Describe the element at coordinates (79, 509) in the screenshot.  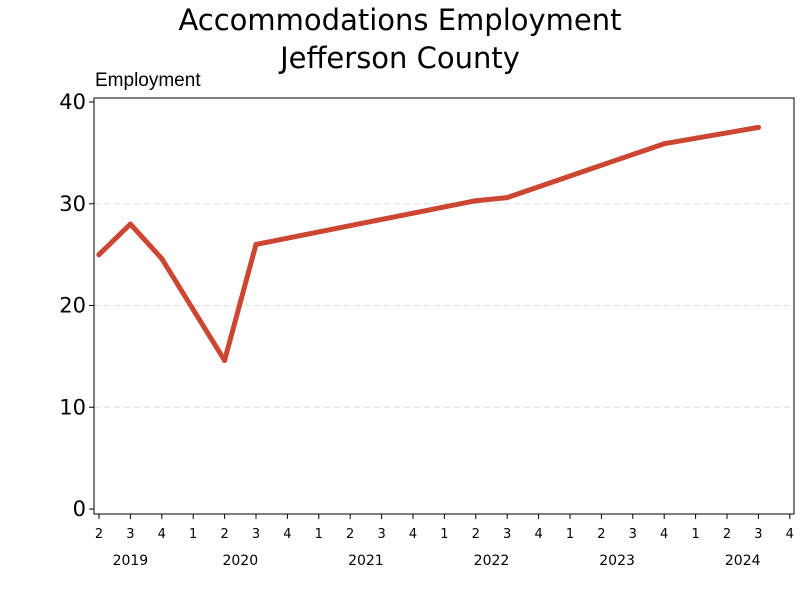
I see `y-tick-label: 0` at that location.